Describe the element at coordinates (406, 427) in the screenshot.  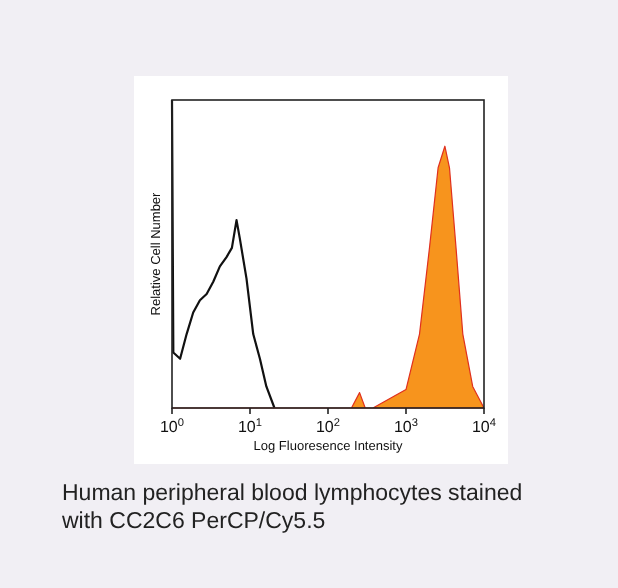
I see `x-tick-label: 10$^{3}$` at that location.